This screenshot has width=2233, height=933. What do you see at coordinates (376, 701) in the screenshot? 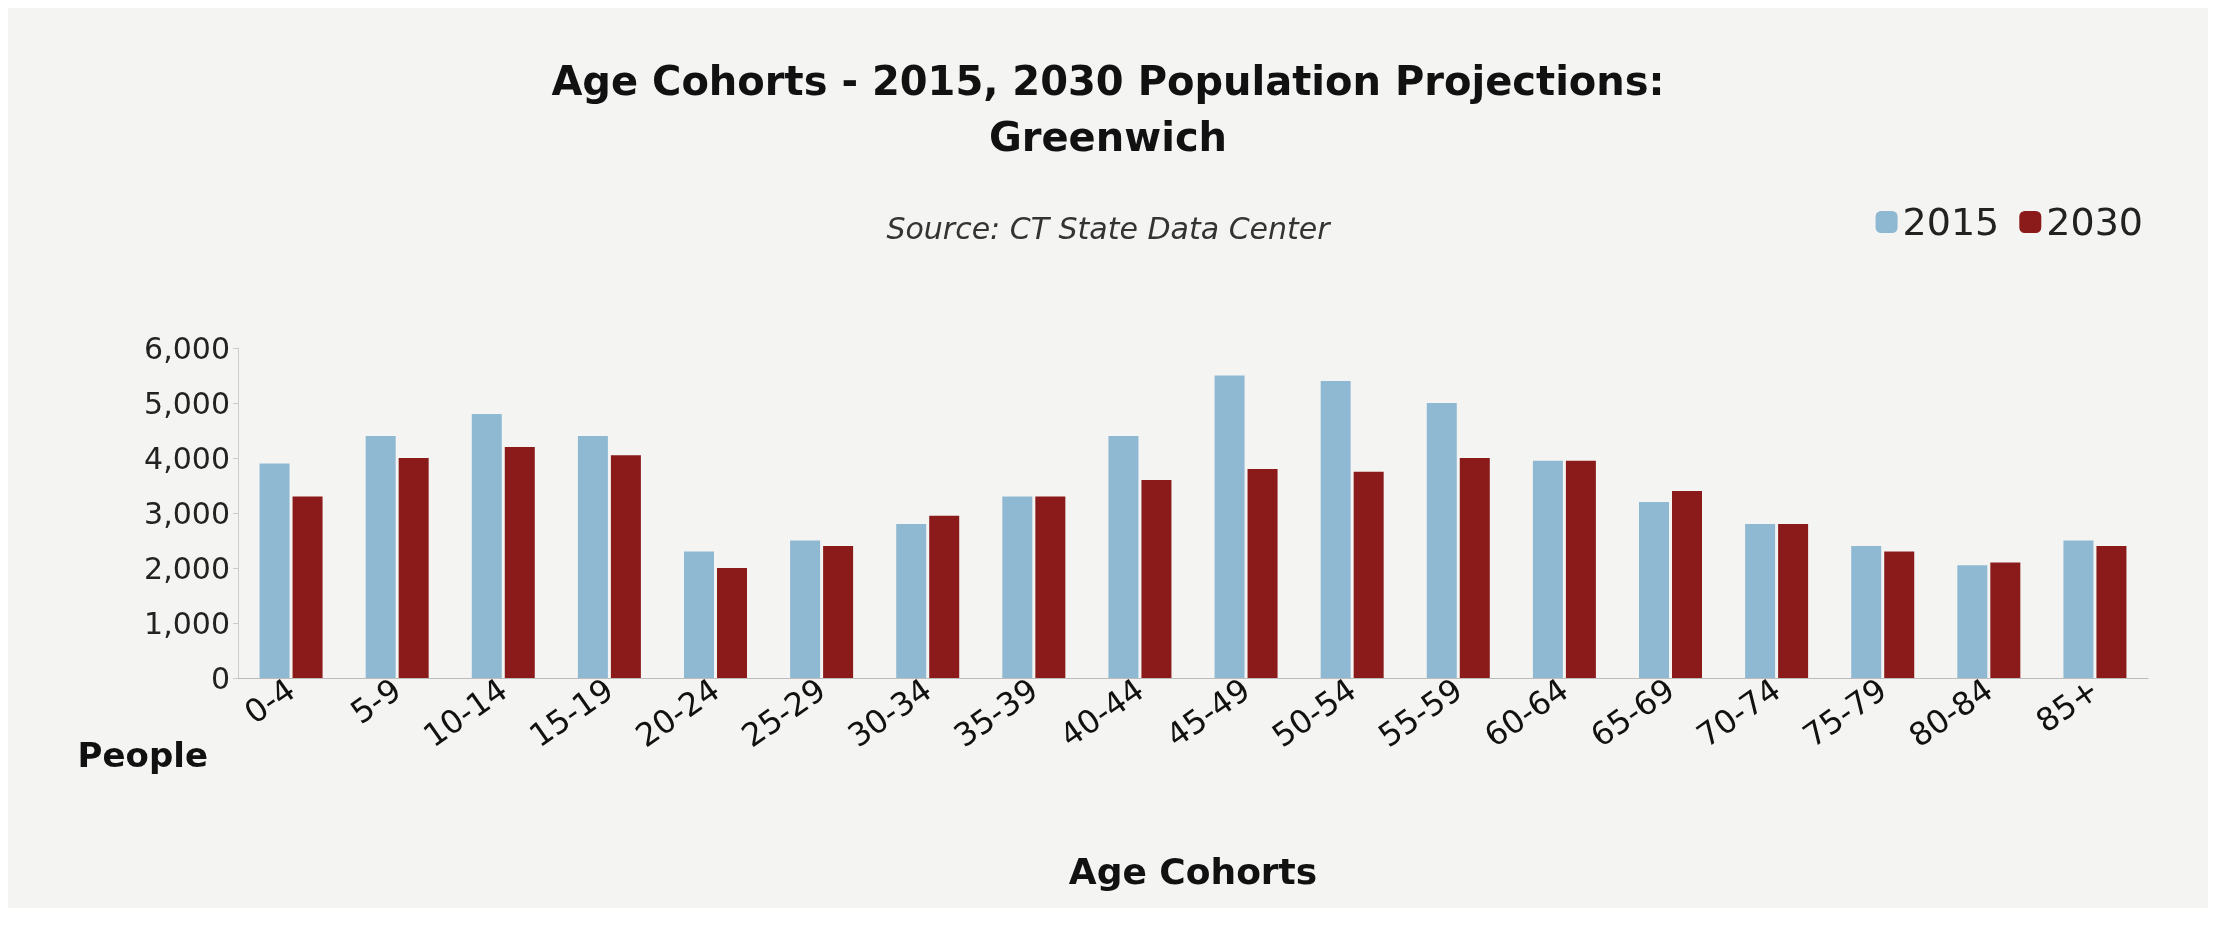
I see `x-tick-label: 5-9` at bounding box center [376, 701].